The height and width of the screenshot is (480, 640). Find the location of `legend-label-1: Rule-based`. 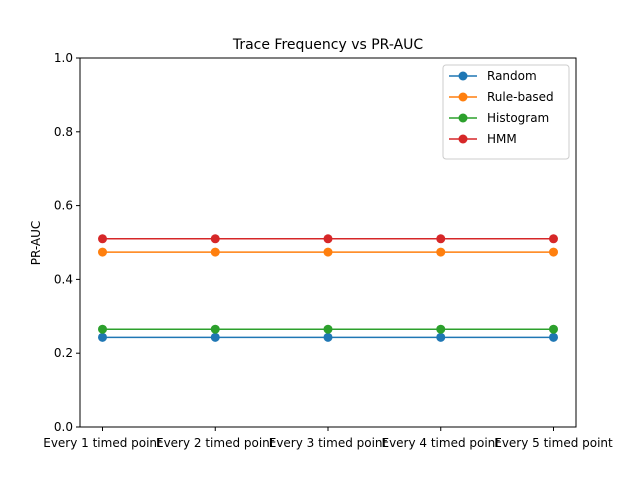

legend-label-1: Rule-based is located at coordinates (520, 97).